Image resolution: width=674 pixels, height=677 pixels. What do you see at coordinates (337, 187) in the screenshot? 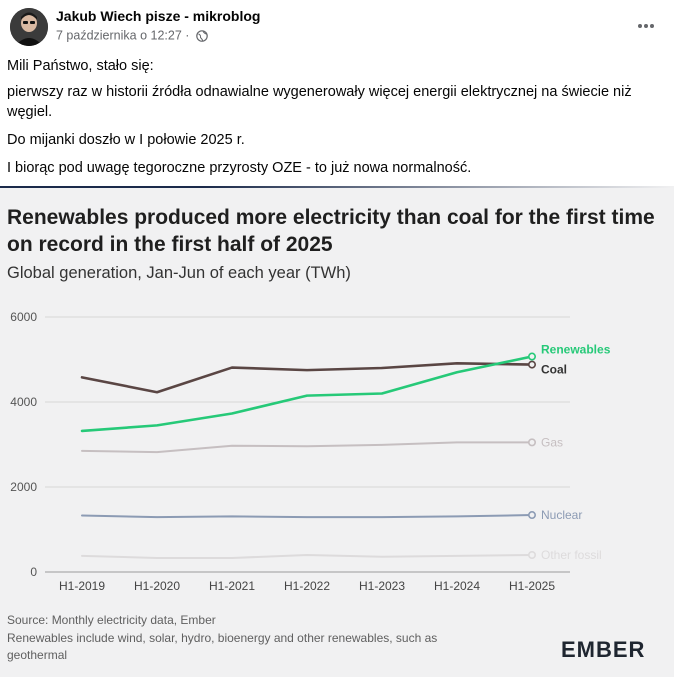
I see `chart-top-rule` at bounding box center [337, 187].